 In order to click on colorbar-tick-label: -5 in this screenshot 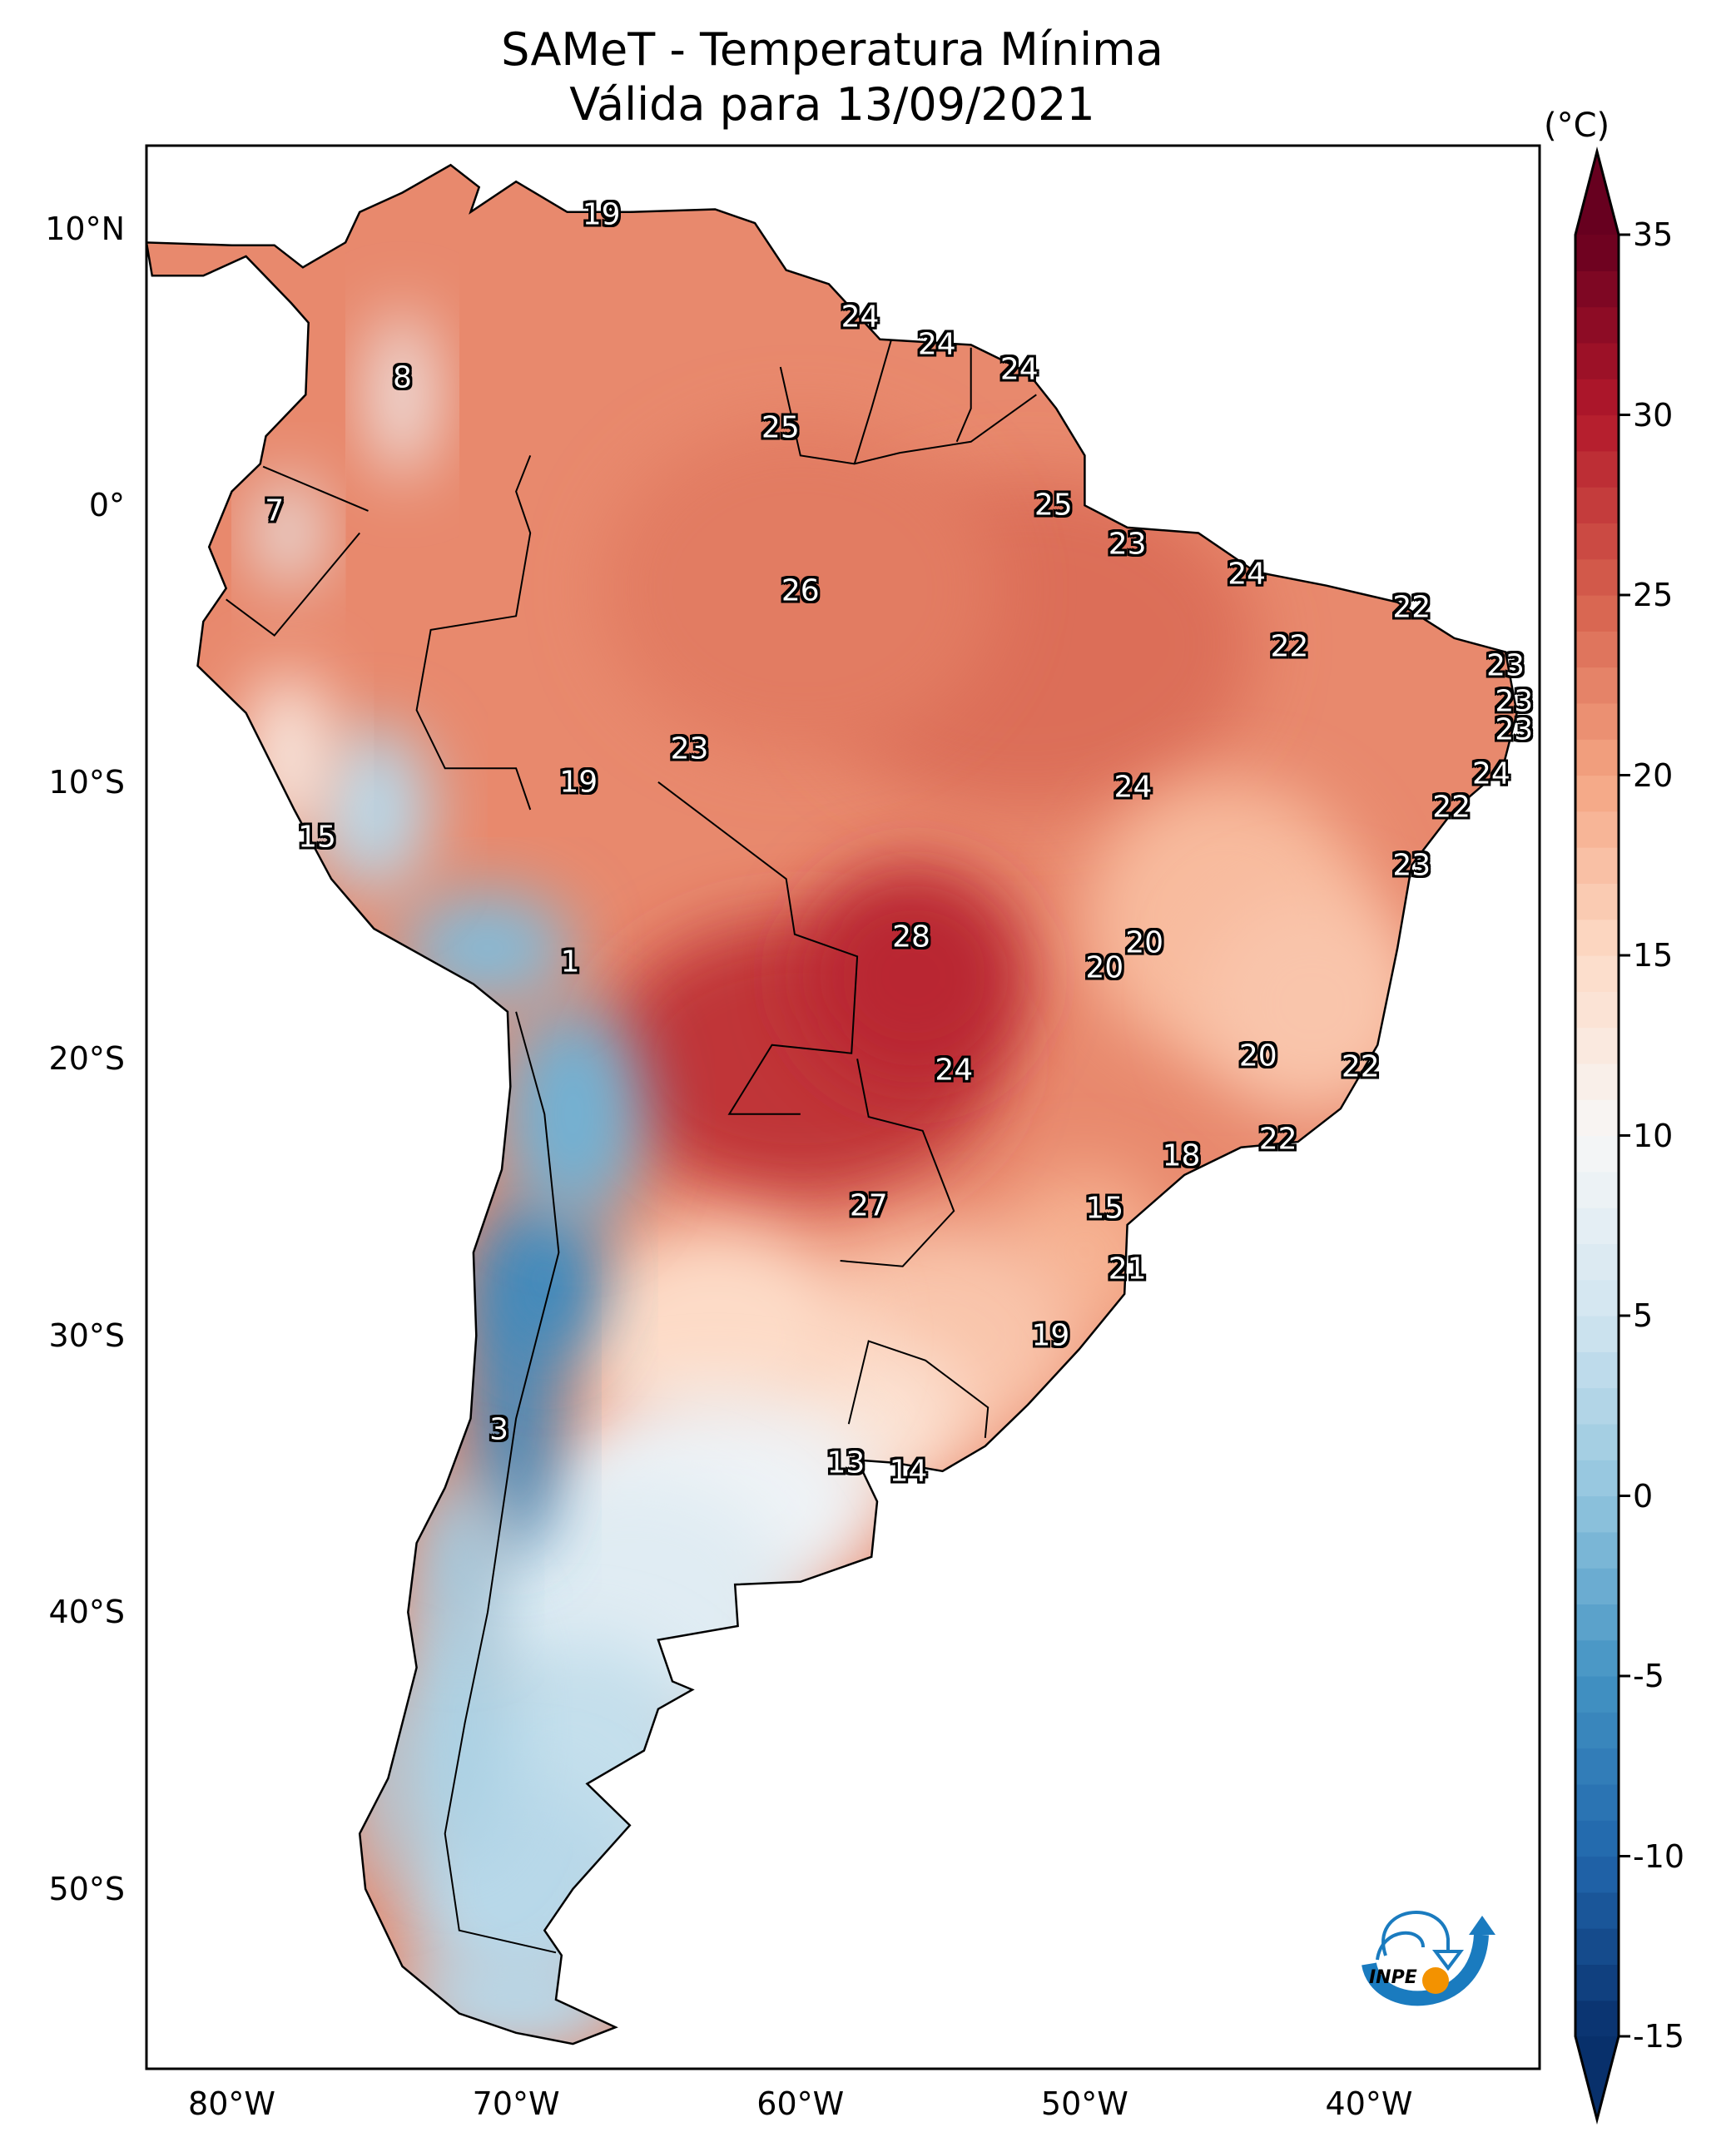, I will do `click(1648, 1676)`.